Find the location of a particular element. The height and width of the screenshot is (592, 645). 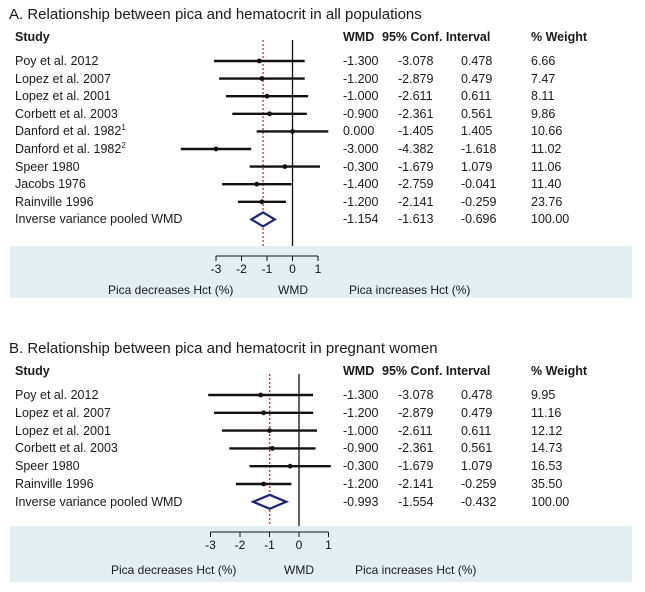

wmd-value: -1.400 is located at coordinates (361, 184).